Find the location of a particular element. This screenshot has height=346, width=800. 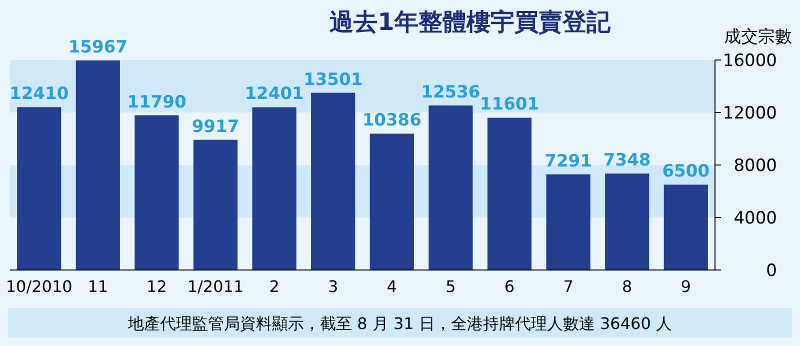

x-tick-label: 5 is located at coordinates (451, 286).